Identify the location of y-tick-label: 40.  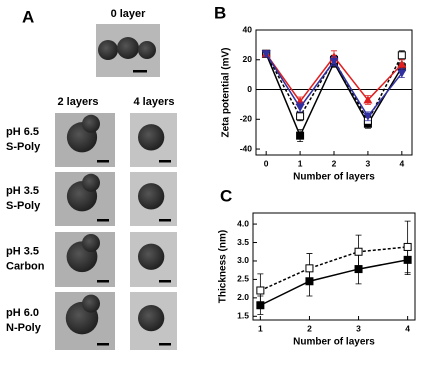
(248, 29).